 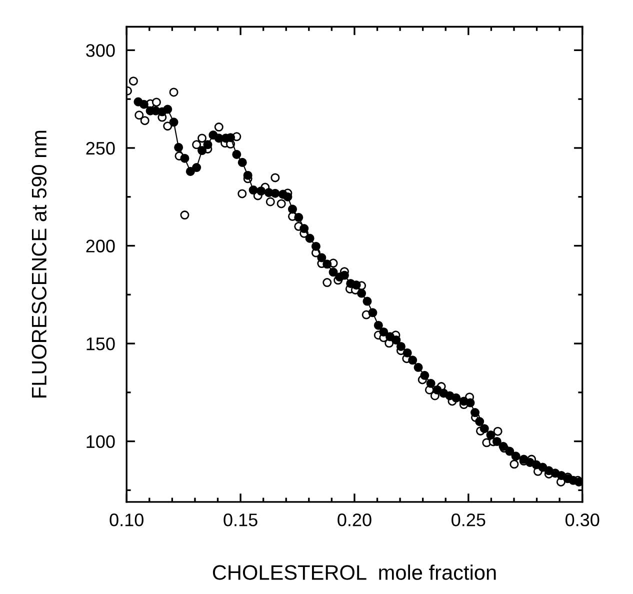 What do you see at coordinates (241, 520) in the screenshot?
I see `x-tick-label: 0.15` at bounding box center [241, 520].